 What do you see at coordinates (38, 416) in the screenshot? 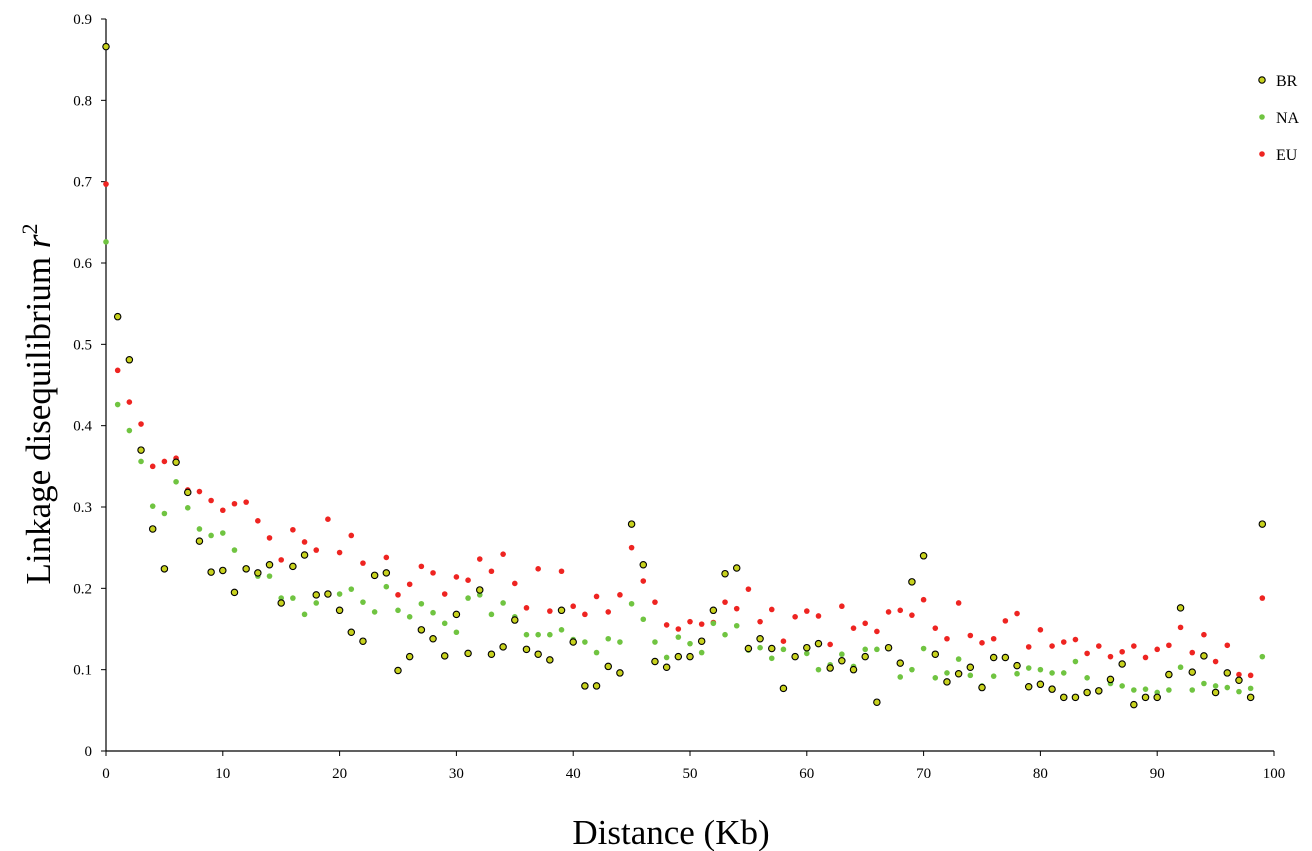
I see `y-axis-title-main: Linkage disequilibrium` at bounding box center [38, 416].